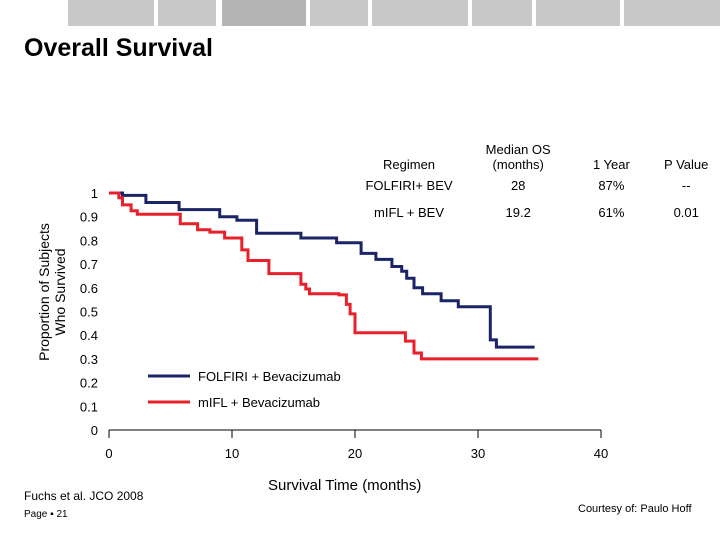  What do you see at coordinates (536, 212) in the screenshot?
I see `stats-row-mifl: mIFL + BEV 19.2 61% 0.01` at bounding box center [536, 212].